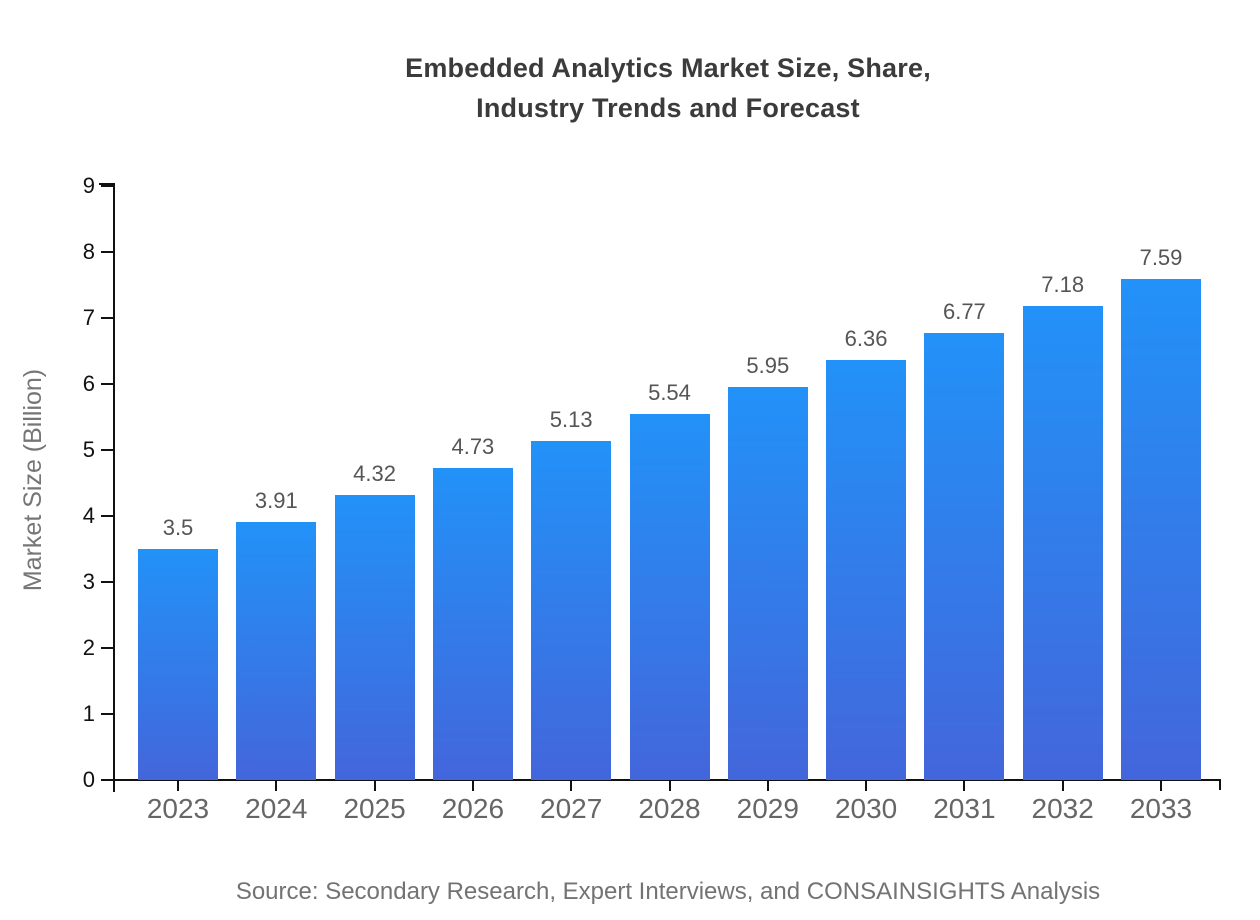 Image resolution: width=1260 pixels, height=920 pixels. I want to click on x-tick-label: 2029, so click(767, 808).